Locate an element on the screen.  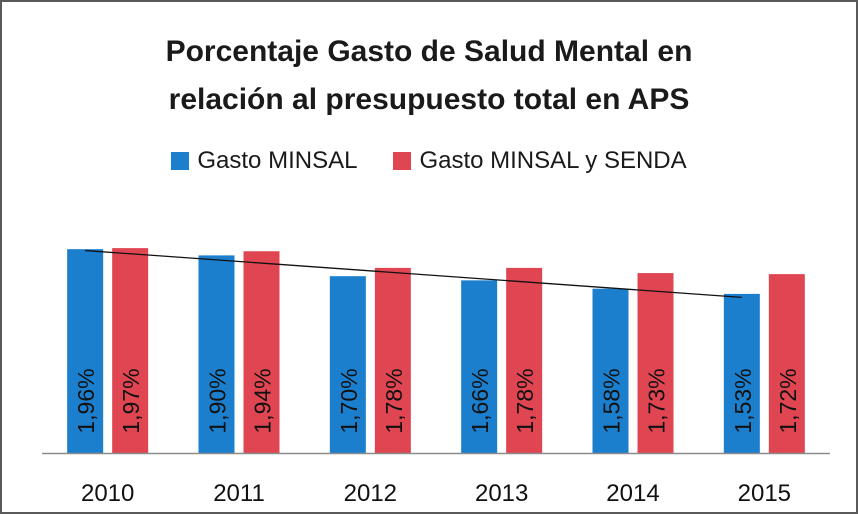
legend-item-gasto-minsal: Gasto MINSAL is located at coordinates (264, 161).